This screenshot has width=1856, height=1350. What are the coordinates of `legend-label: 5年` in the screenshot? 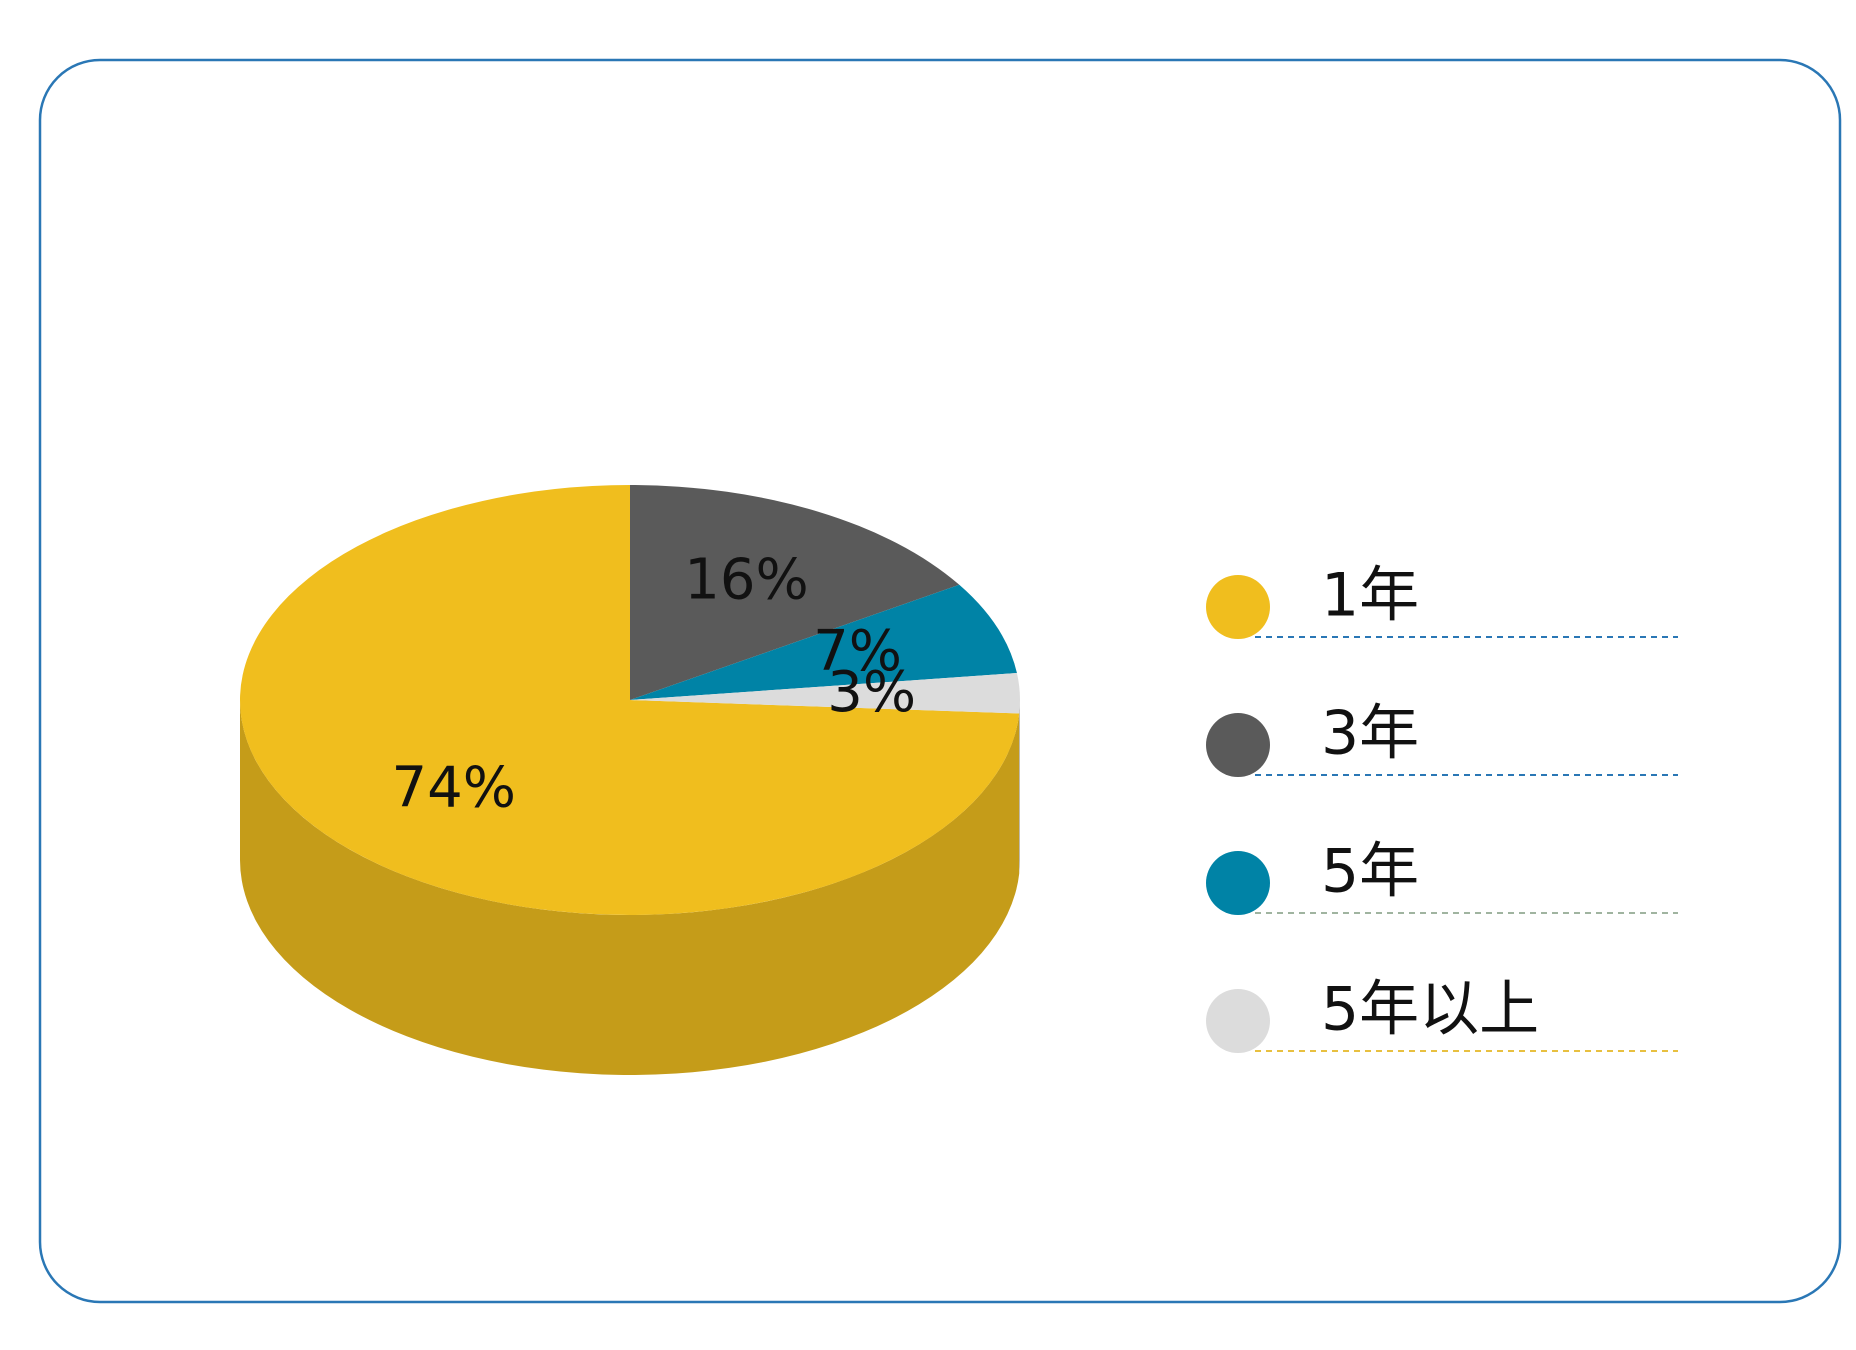 It's located at (1370, 872).